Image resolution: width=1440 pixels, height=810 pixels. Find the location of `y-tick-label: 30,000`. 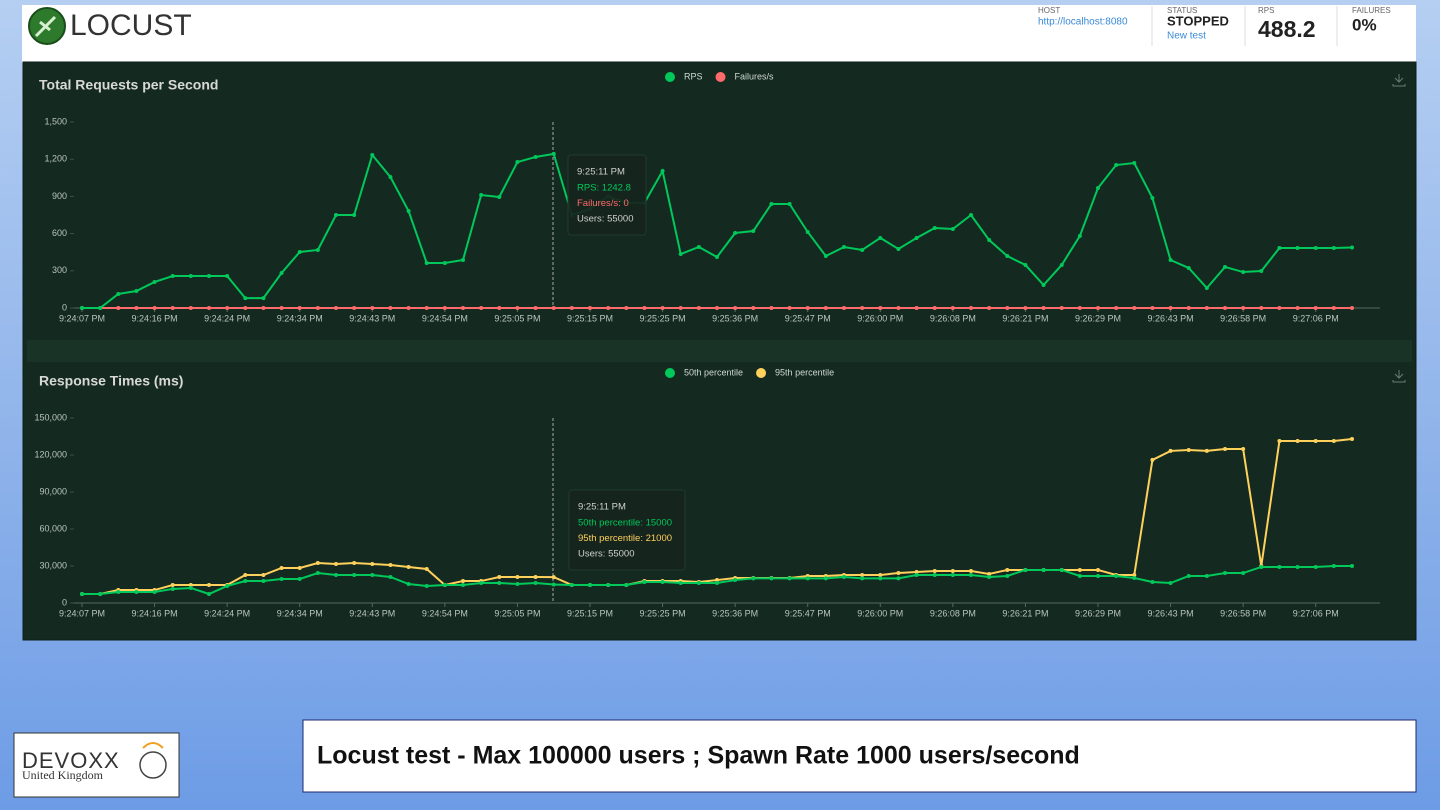

y-tick-label: 30,000 is located at coordinates (53, 565).